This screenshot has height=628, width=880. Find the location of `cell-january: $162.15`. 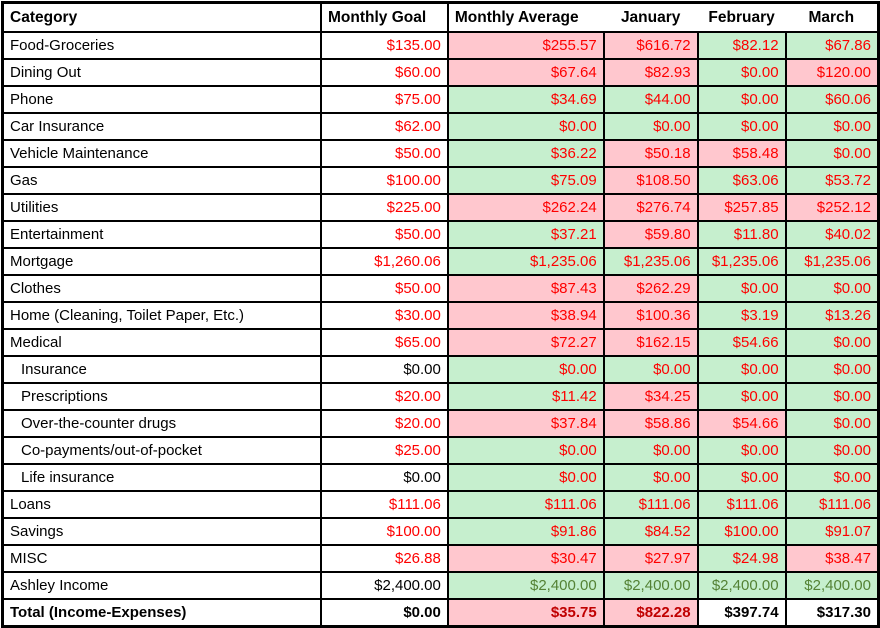

cell-january: $162.15 is located at coordinates (650, 342).